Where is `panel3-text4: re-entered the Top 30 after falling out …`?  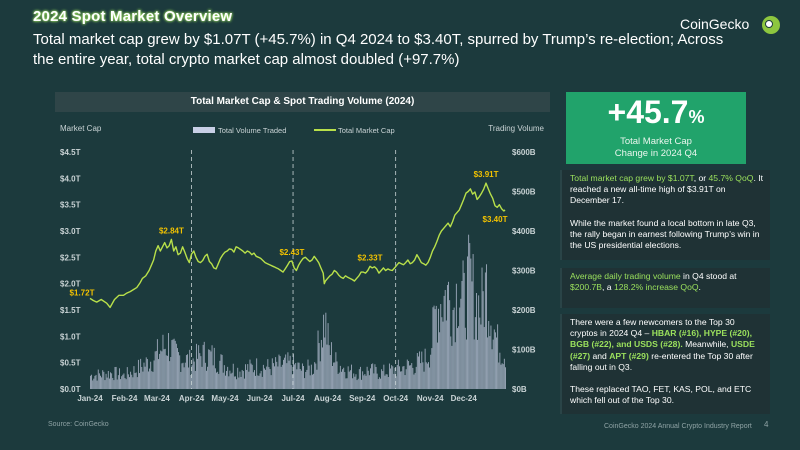 panel3-text4: re-entered the Top 30 after falling out … is located at coordinates (661, 361).